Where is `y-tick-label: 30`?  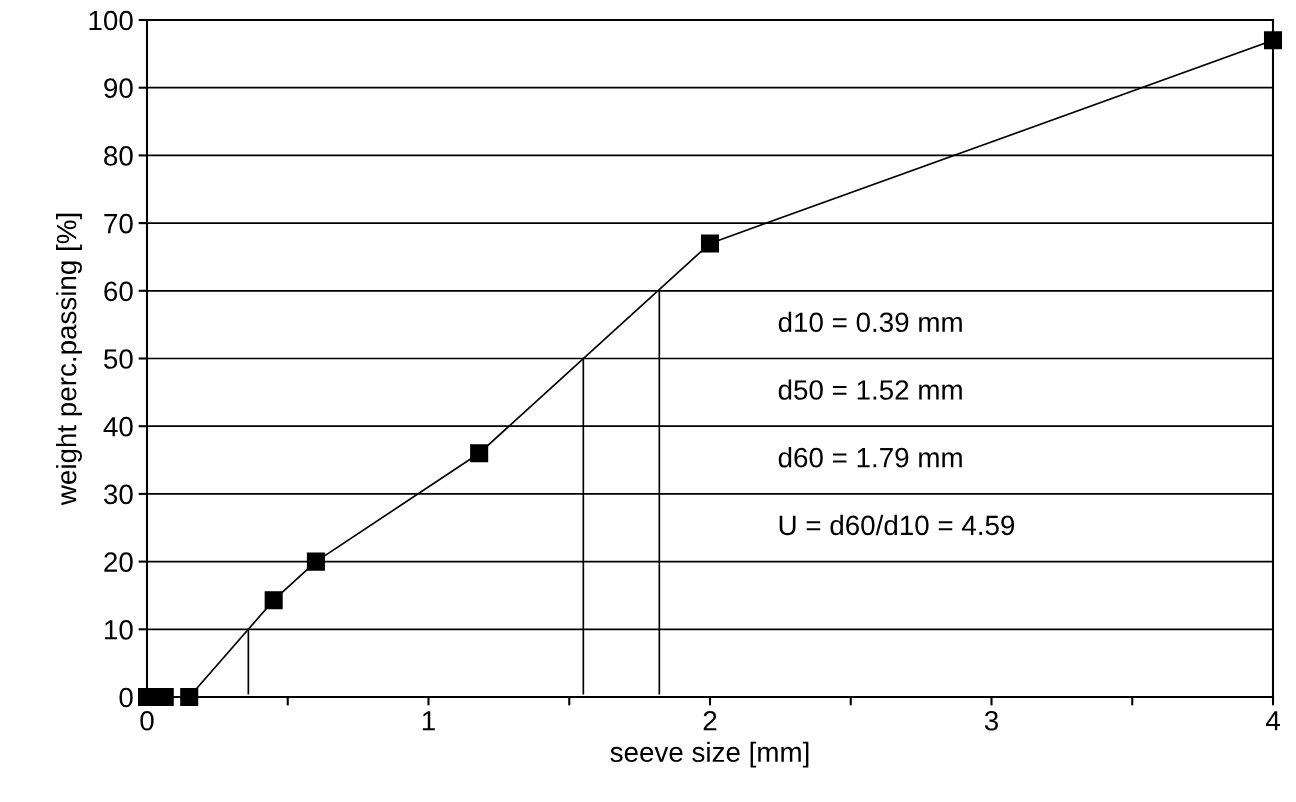 y-tick-label: 30 is located at coordinates (118, 494).